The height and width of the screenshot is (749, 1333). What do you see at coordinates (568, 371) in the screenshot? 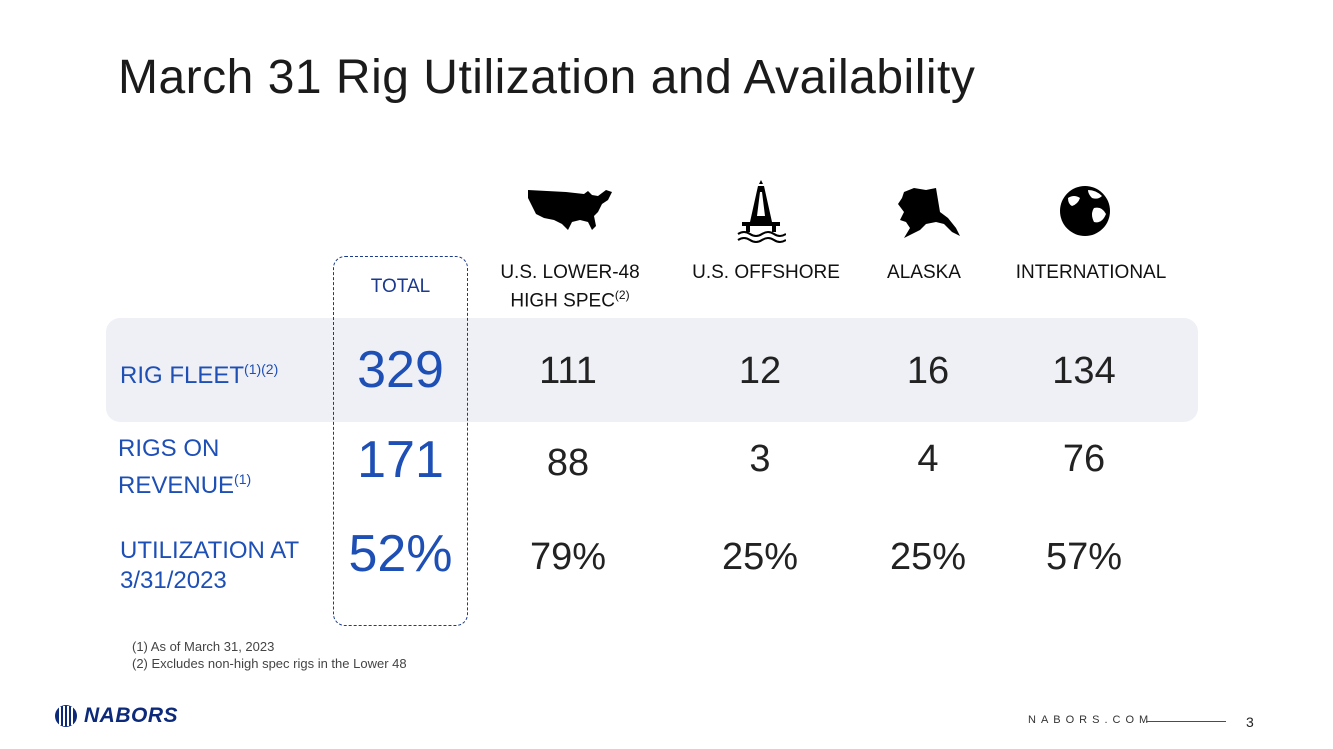
I see `cell-fleet-lower48: 111` at bounding box center [568, 371].